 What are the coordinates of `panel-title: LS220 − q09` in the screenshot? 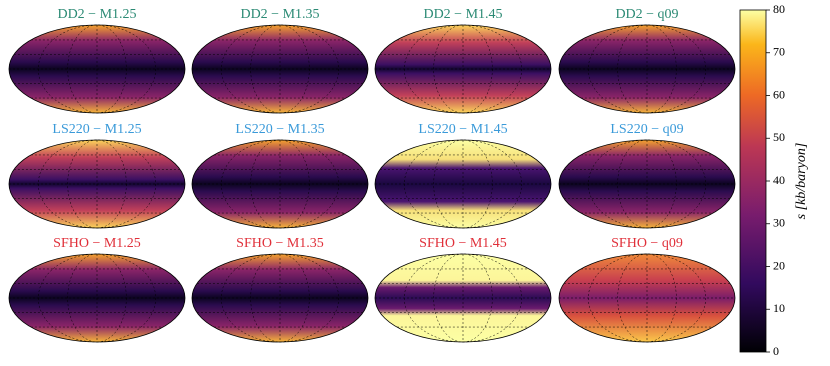 It's located at (646, 129).